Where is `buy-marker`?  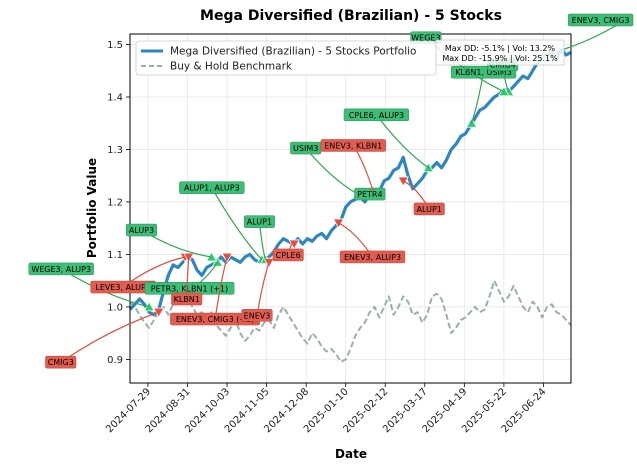 buy-marker is located at coordinates (217, 261).